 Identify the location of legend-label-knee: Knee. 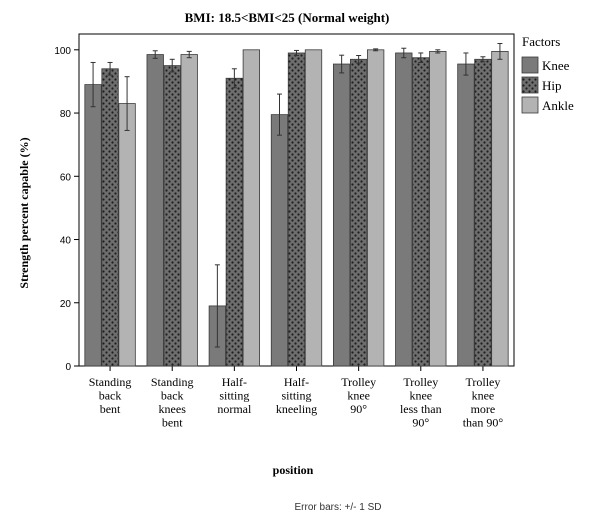
(556, 65).